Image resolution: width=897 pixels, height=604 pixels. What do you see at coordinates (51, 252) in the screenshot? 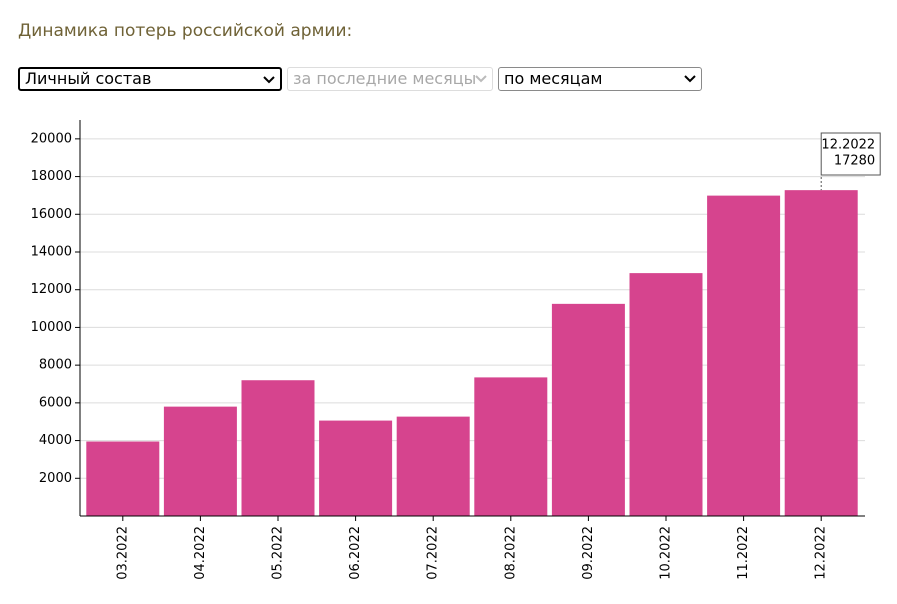
I see `y-tick-label: 14000` at bounding box center [51, 252].